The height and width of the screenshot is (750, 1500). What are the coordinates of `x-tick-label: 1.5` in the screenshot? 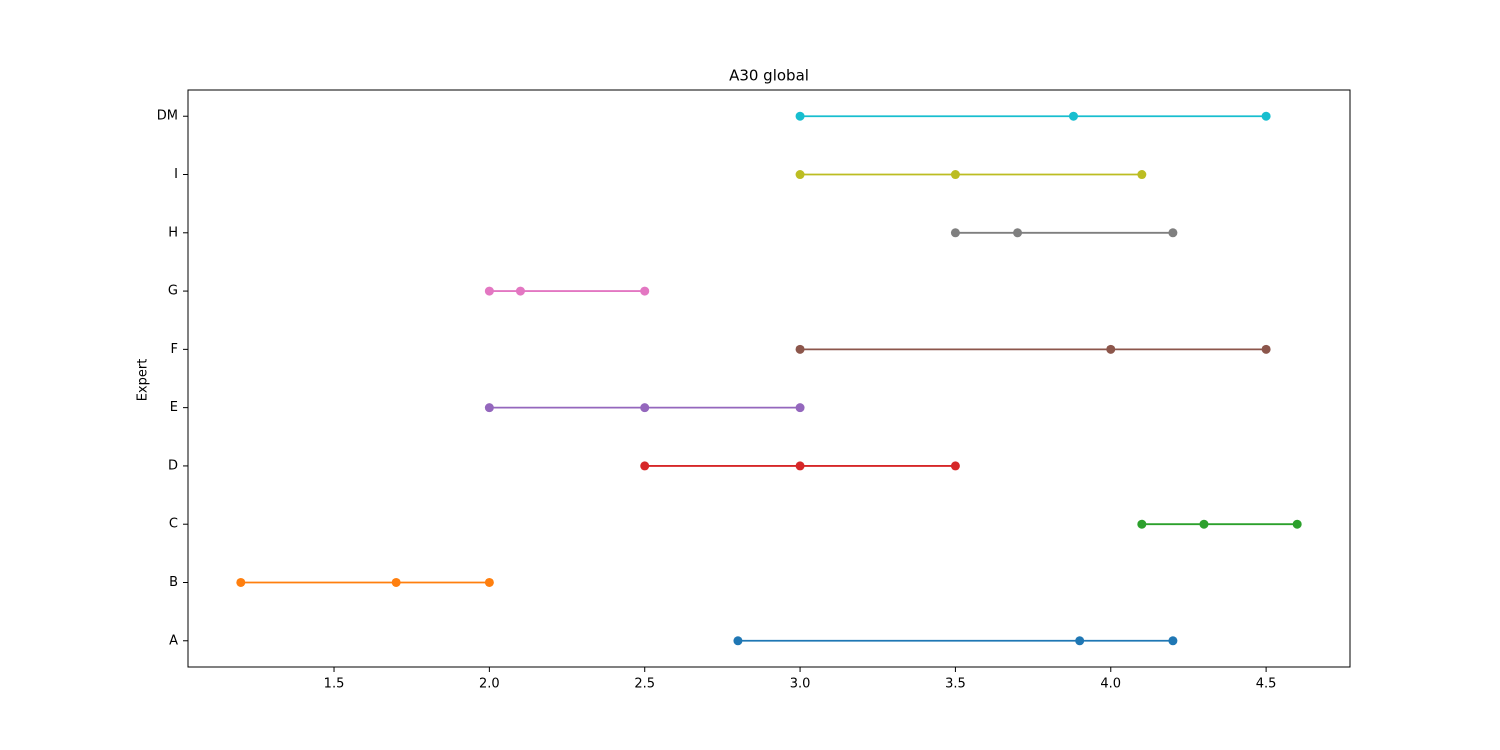 It's located at (334, 684).